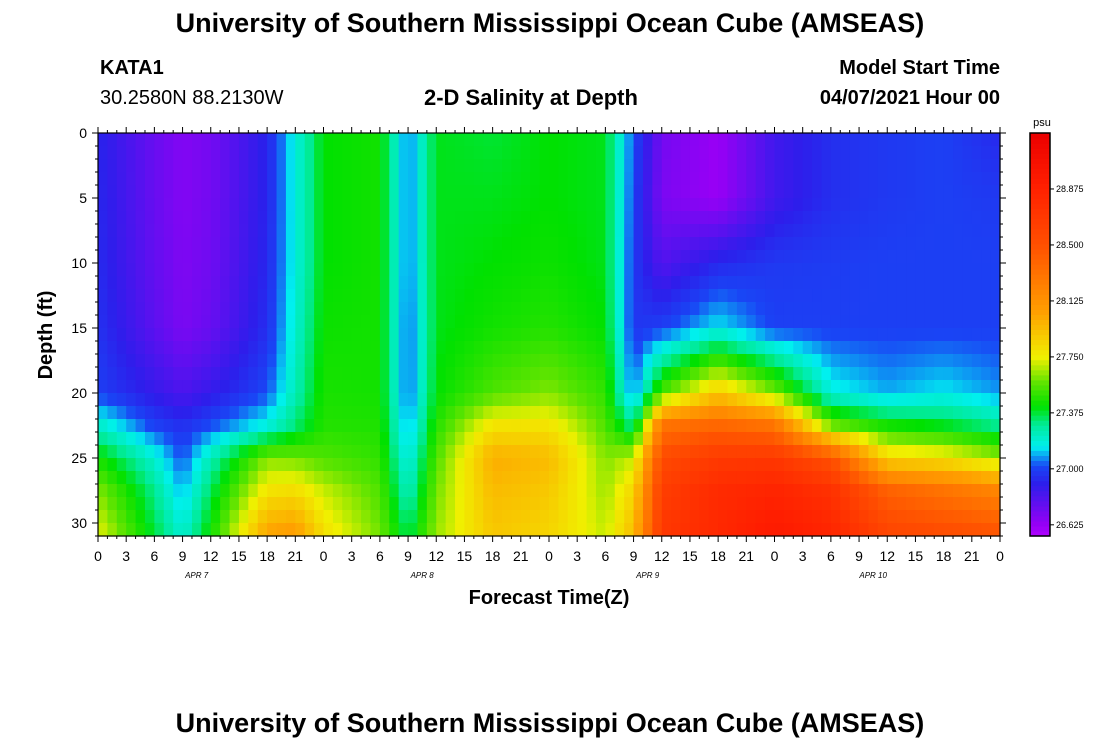 Image resolution: width=1100 pixels, height=750 pixels. What do you see at coordinates (296, 556) in the screenshot?
I see `x-tick-label: 21` at bounding box center [296, 556].